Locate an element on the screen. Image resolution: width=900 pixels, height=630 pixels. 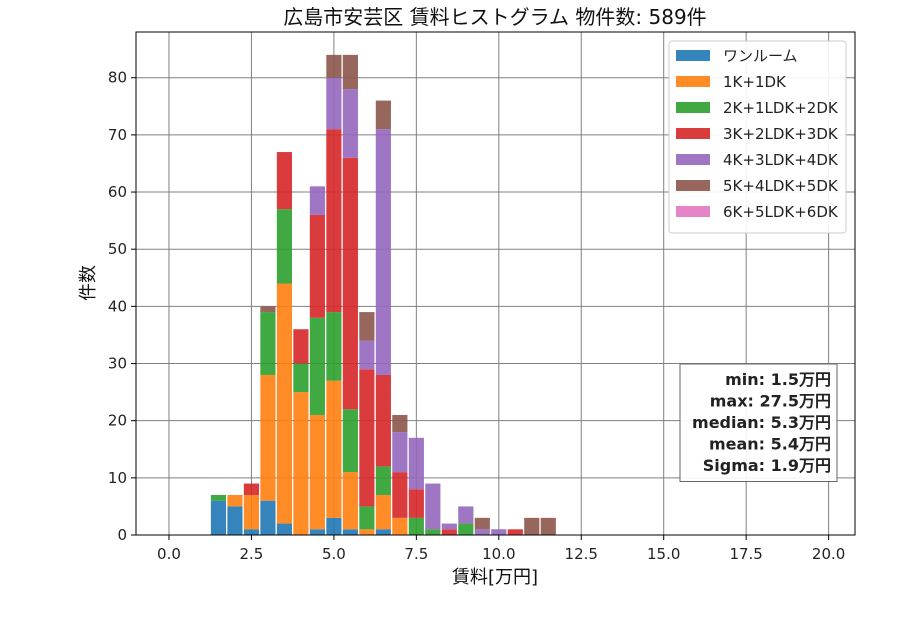
stats-line: max: 27.5万円 is located at coordinates (770, 401).